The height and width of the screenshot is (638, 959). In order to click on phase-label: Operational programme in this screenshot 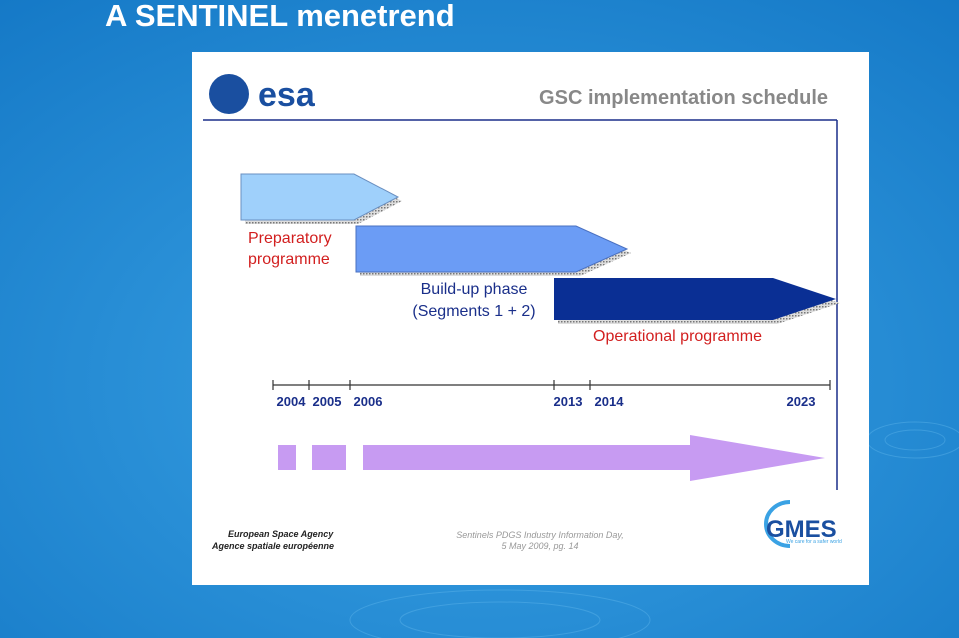, I will do `click(677, 336)`.